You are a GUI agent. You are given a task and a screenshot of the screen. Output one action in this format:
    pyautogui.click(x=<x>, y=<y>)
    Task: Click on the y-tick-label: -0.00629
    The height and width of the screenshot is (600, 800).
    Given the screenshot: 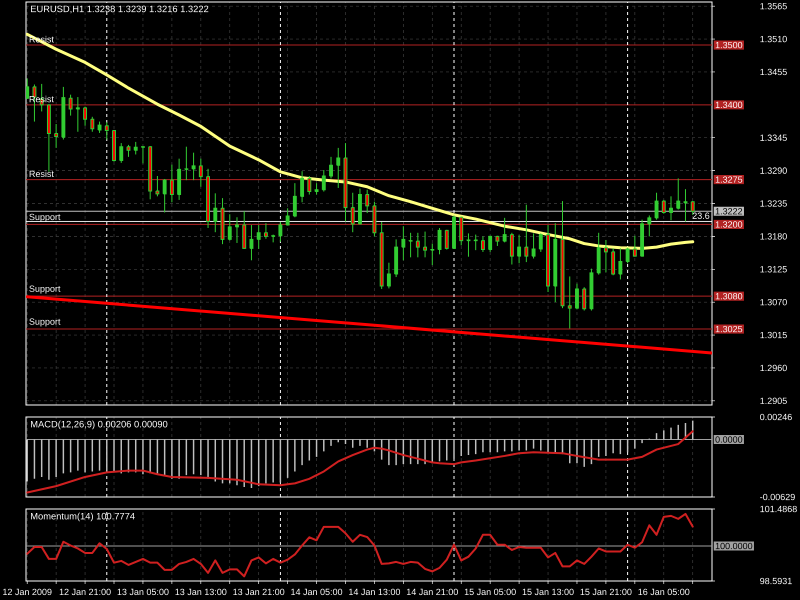 What is the action you would take?
    pyautogui.click(x=777, y=497)
    